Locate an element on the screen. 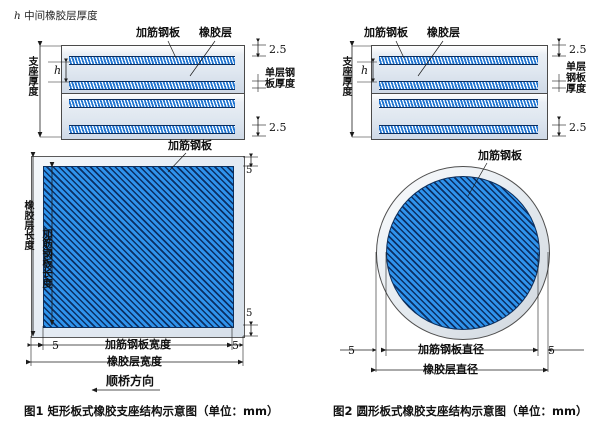 This screenshot has width=600, height=429. note-middle-rubber-thickness: h 中间橡胶层厚度 is located at coordinates (56, 15).